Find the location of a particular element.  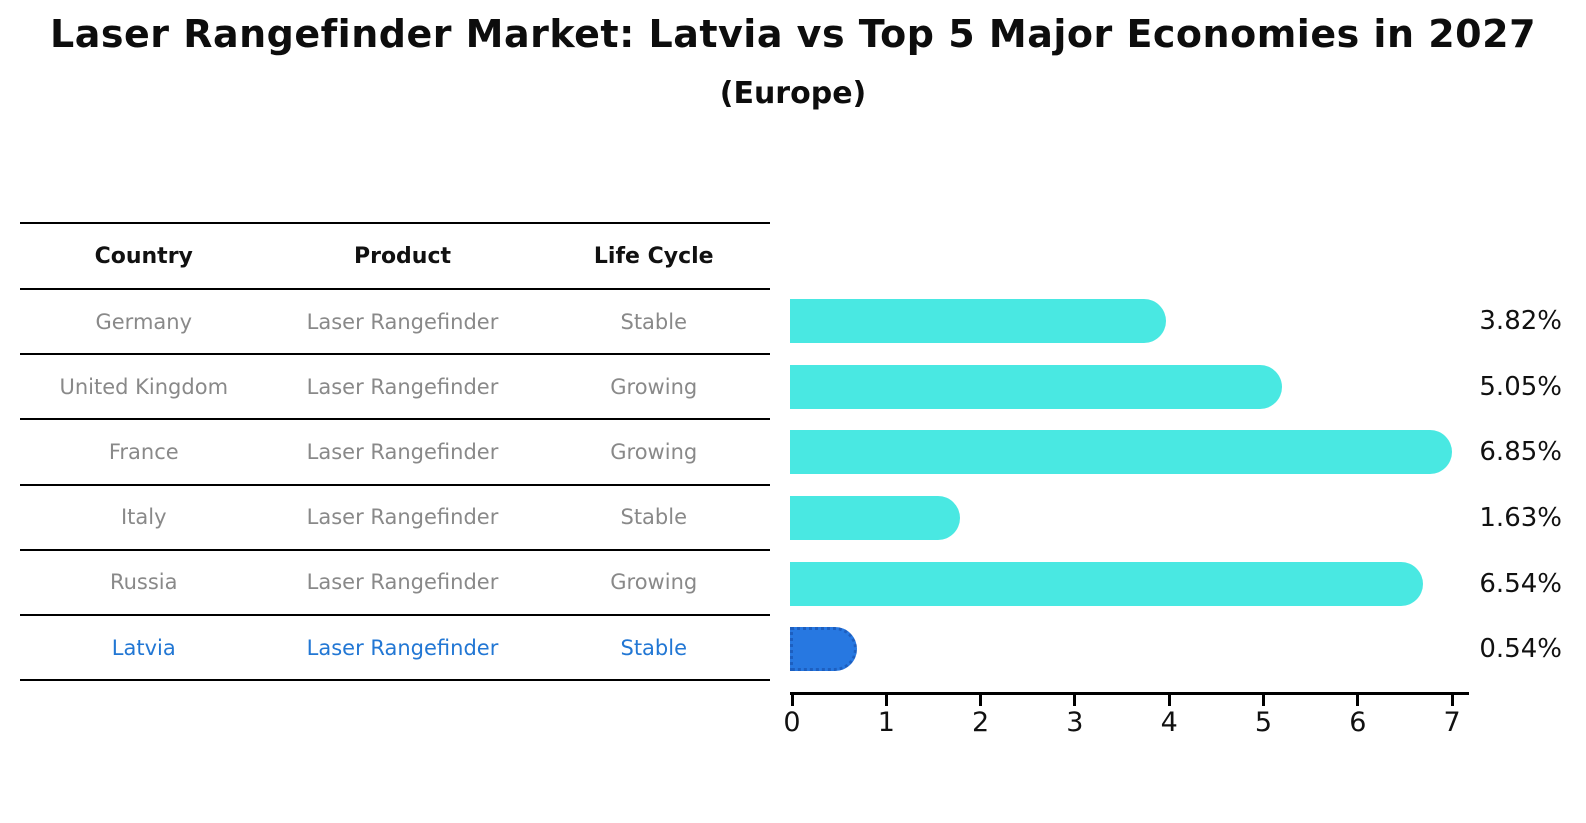

x-axis-line is located at coordinates (1129, 693).